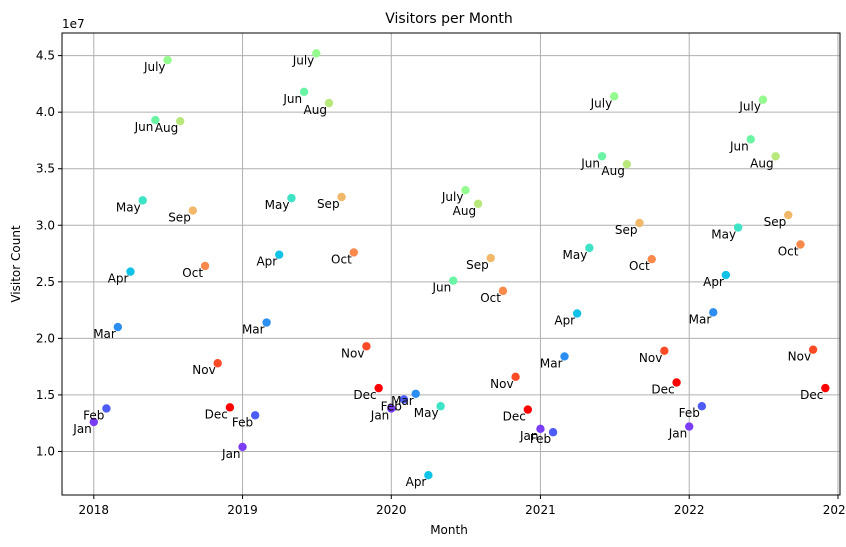 The height and width of the screenshot is (547, 846). Describe the element at coordinates (45, 282) in the screenshot. I see `y-tick-label: 2.5` at that location.